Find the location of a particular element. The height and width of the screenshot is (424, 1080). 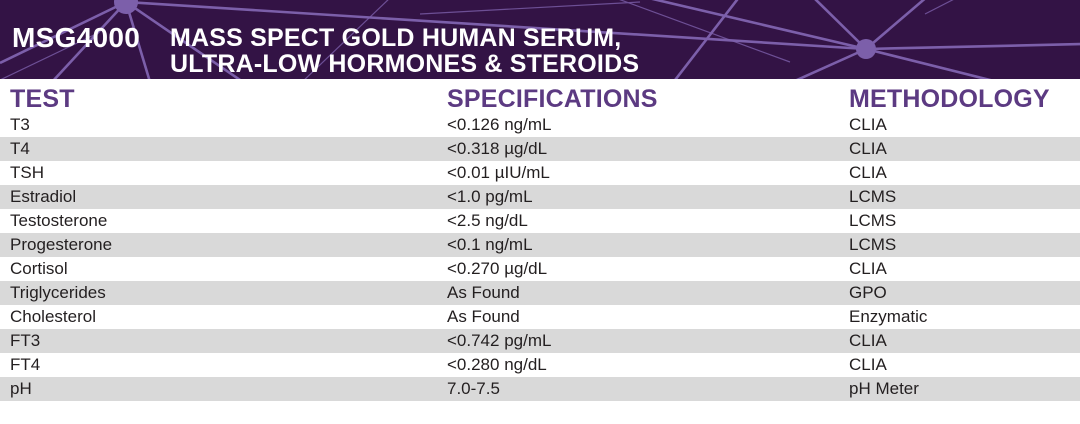

column-header-specifications: SPECIFICATIONS is located at coordinates (552, 99).